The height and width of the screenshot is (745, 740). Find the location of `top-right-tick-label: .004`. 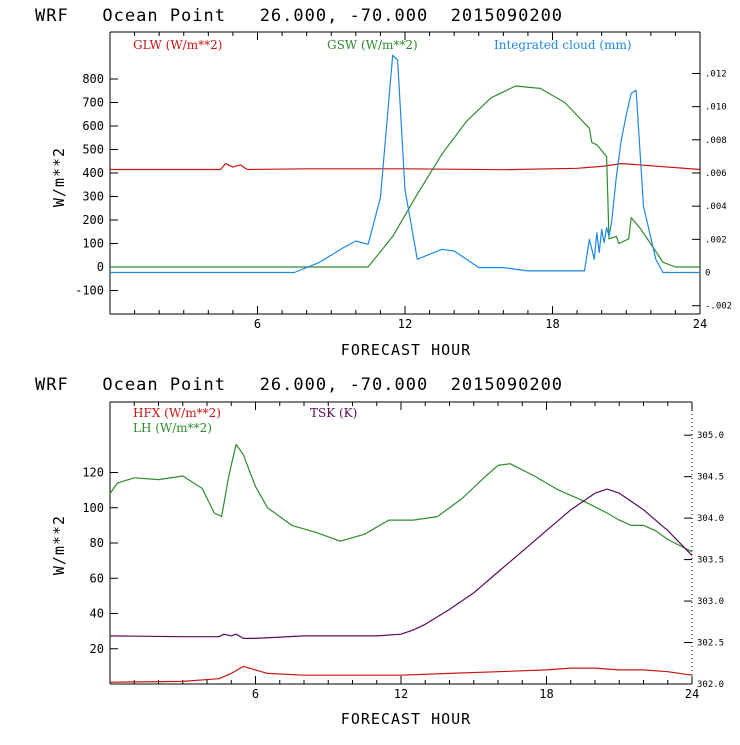

top-right-tick-label: .004 is located at coordinates (716, 207).